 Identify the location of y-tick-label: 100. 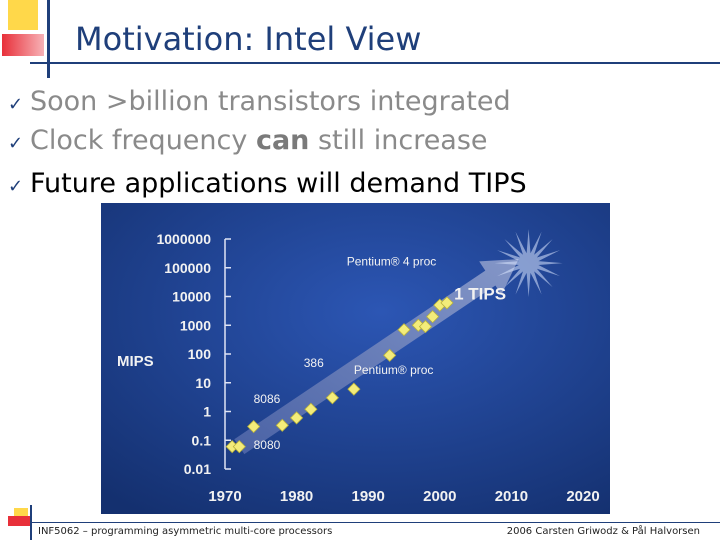
(200, 354).